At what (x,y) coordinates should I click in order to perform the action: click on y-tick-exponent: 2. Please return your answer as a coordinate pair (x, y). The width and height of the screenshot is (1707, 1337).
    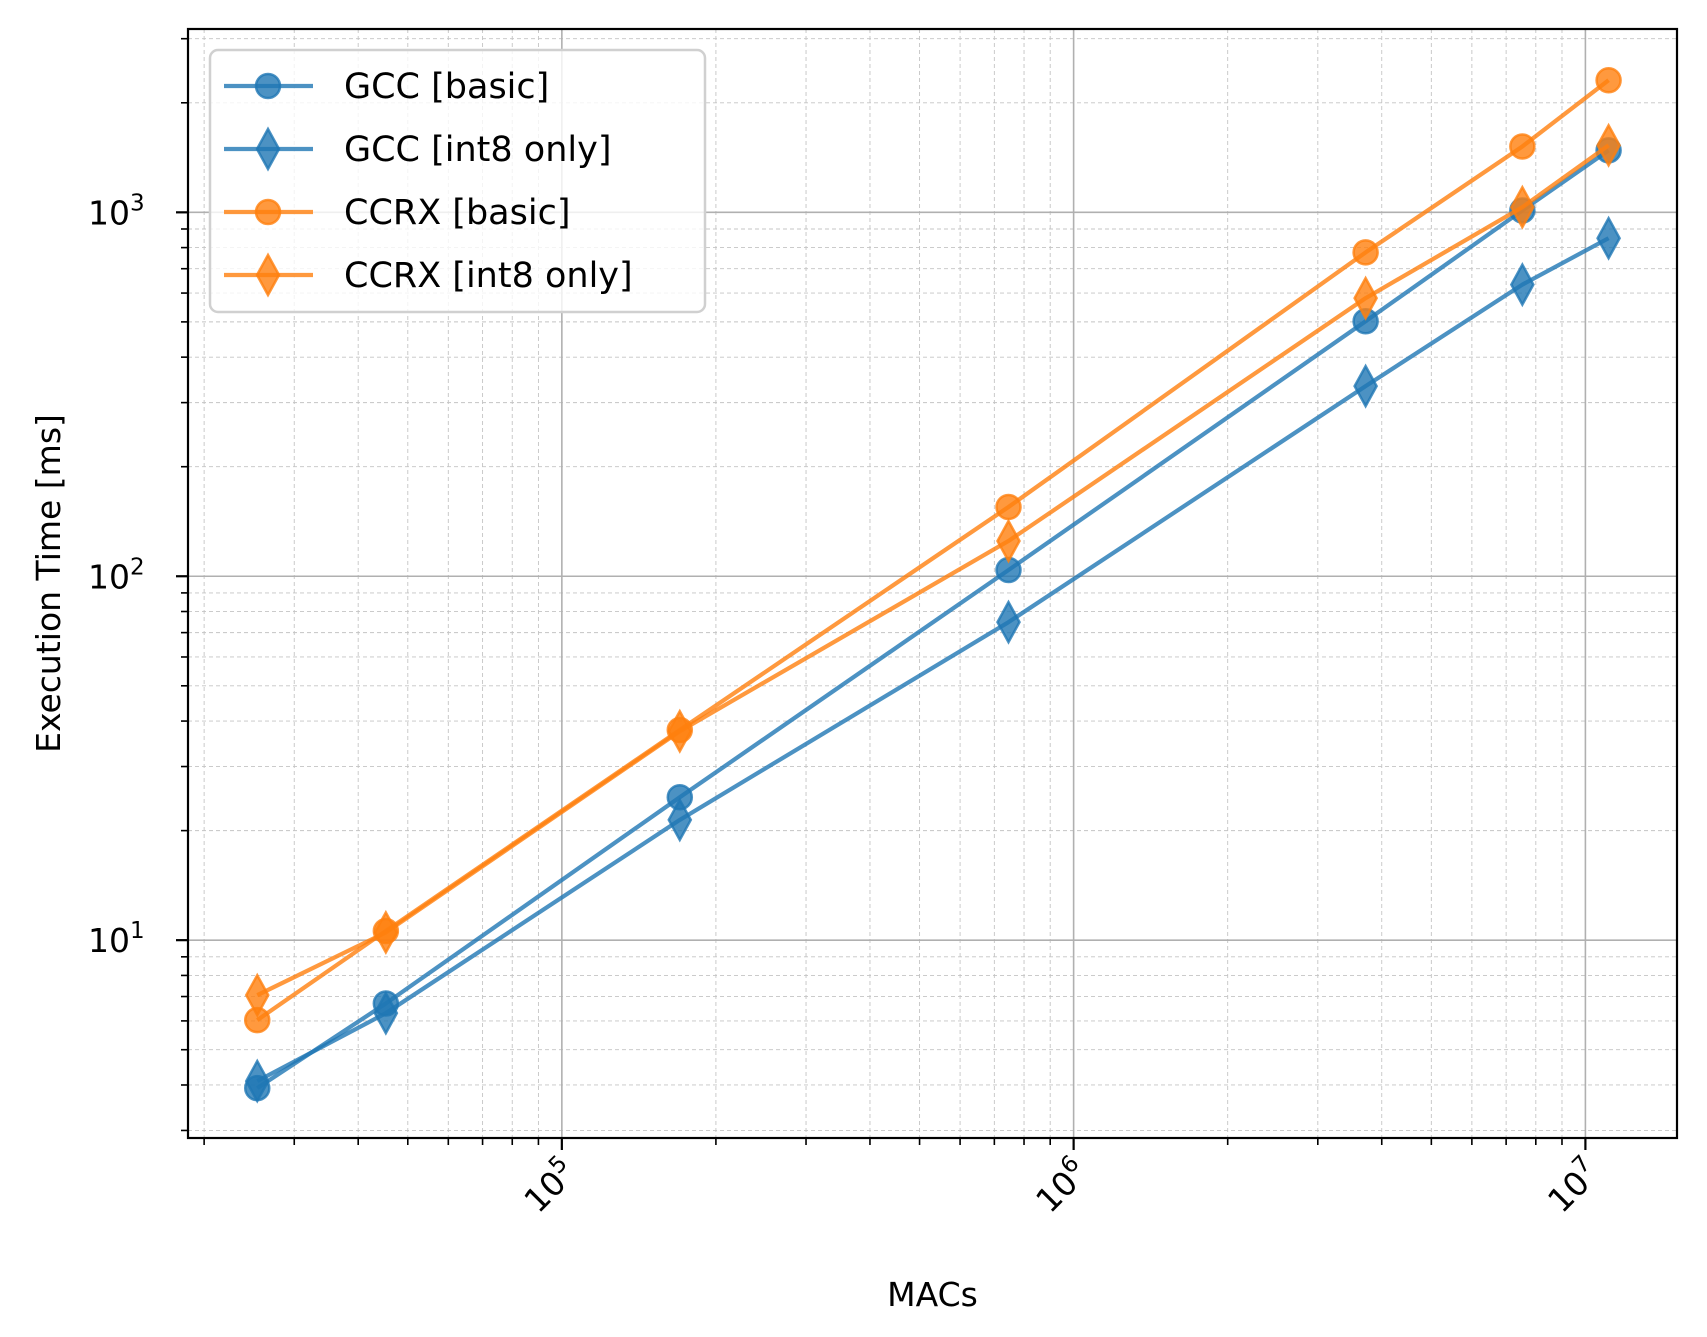
    Looking at the image, I should click on (137, 567).